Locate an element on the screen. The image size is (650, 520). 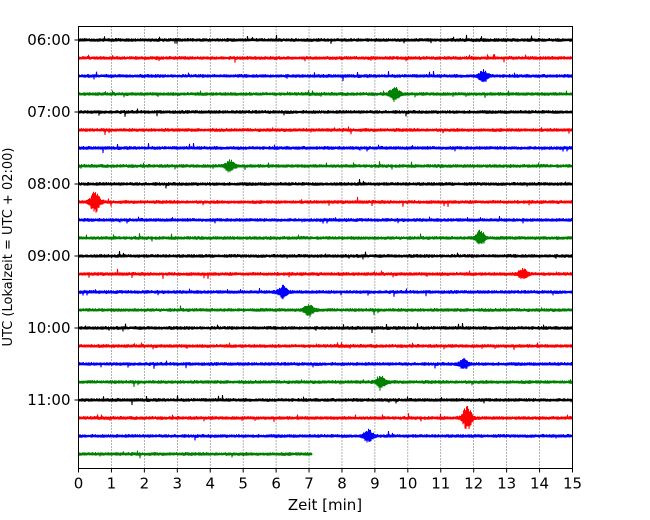
x-tick-label: 15 is located at coordinates (572, 484).